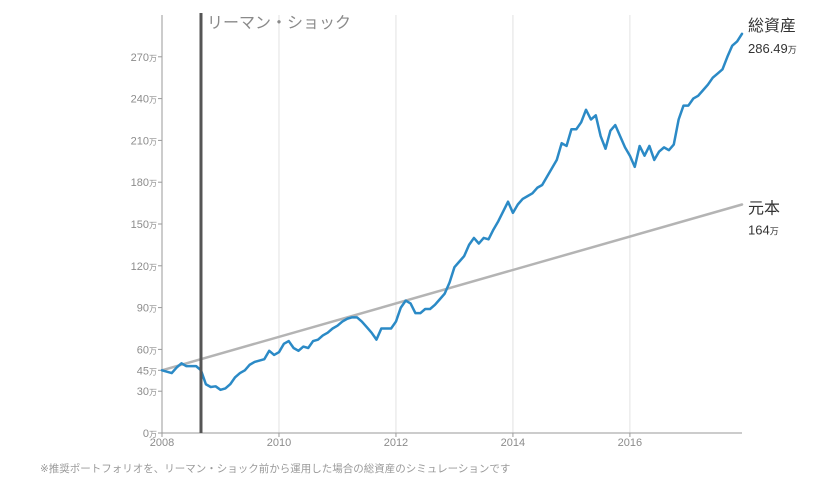  What do you see at coordinates (630, 443) in the screenshot?
I see `x-tick-label: 2016` at bounding box center [630, 443].